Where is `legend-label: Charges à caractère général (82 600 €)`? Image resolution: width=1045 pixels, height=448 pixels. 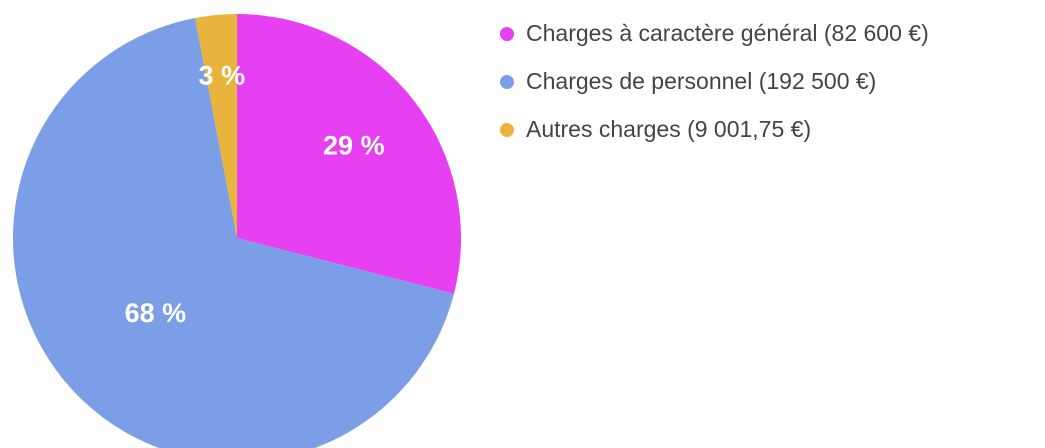 legend-label: Charges à caractère général (82 600 €) is located at coordinates (727, 33).